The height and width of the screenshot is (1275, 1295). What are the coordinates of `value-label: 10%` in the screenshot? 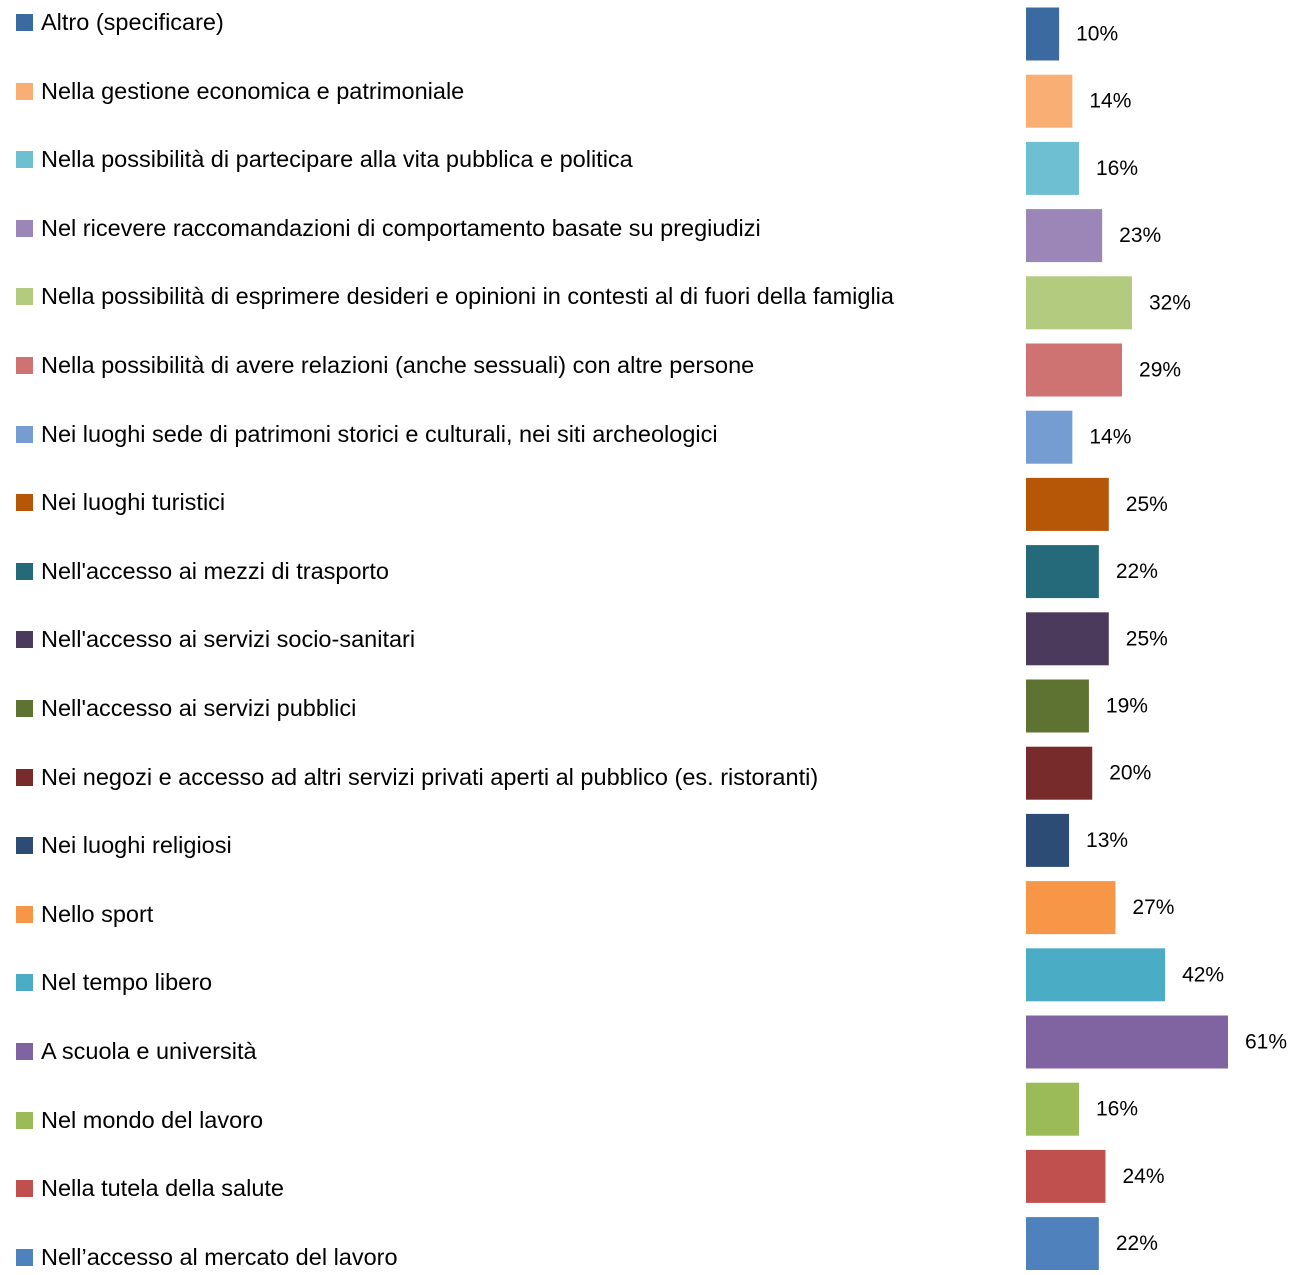 It's located at (1097, 34).